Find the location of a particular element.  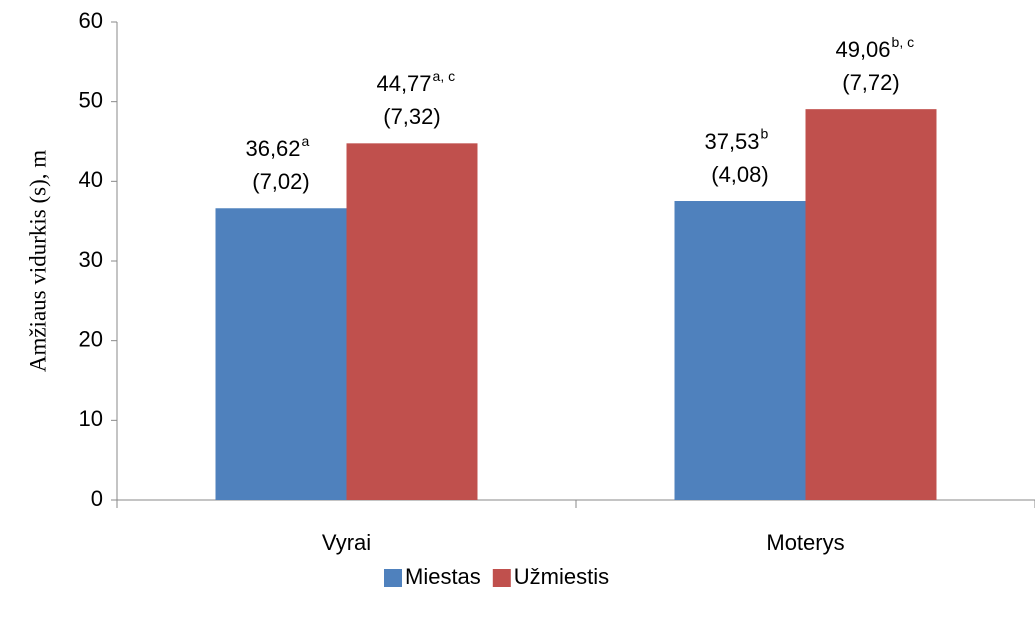

data-label-superscript: b, c is located at coordinates (903, 42).